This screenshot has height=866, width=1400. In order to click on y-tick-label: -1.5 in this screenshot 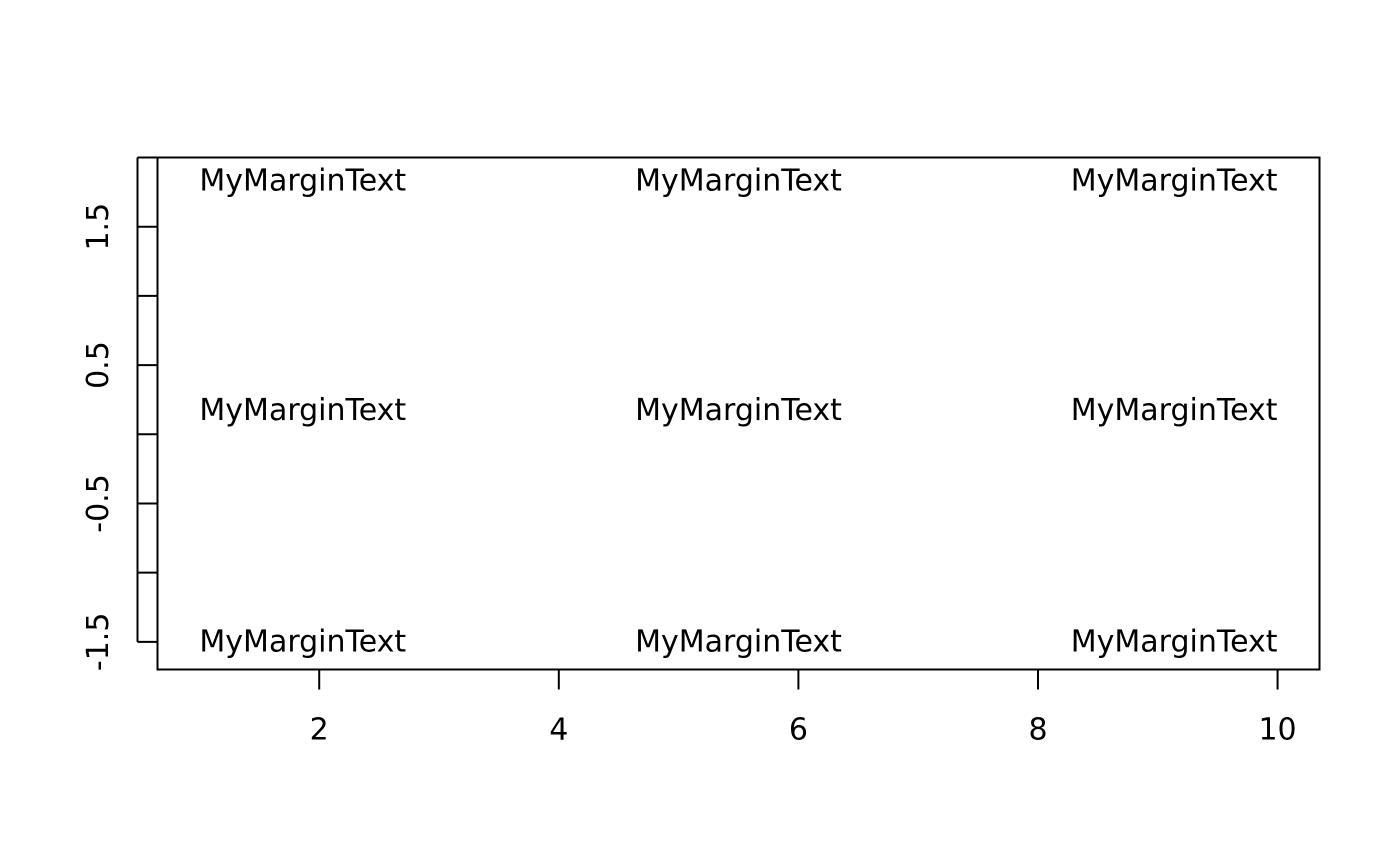, I will do `click(98, 642)`.